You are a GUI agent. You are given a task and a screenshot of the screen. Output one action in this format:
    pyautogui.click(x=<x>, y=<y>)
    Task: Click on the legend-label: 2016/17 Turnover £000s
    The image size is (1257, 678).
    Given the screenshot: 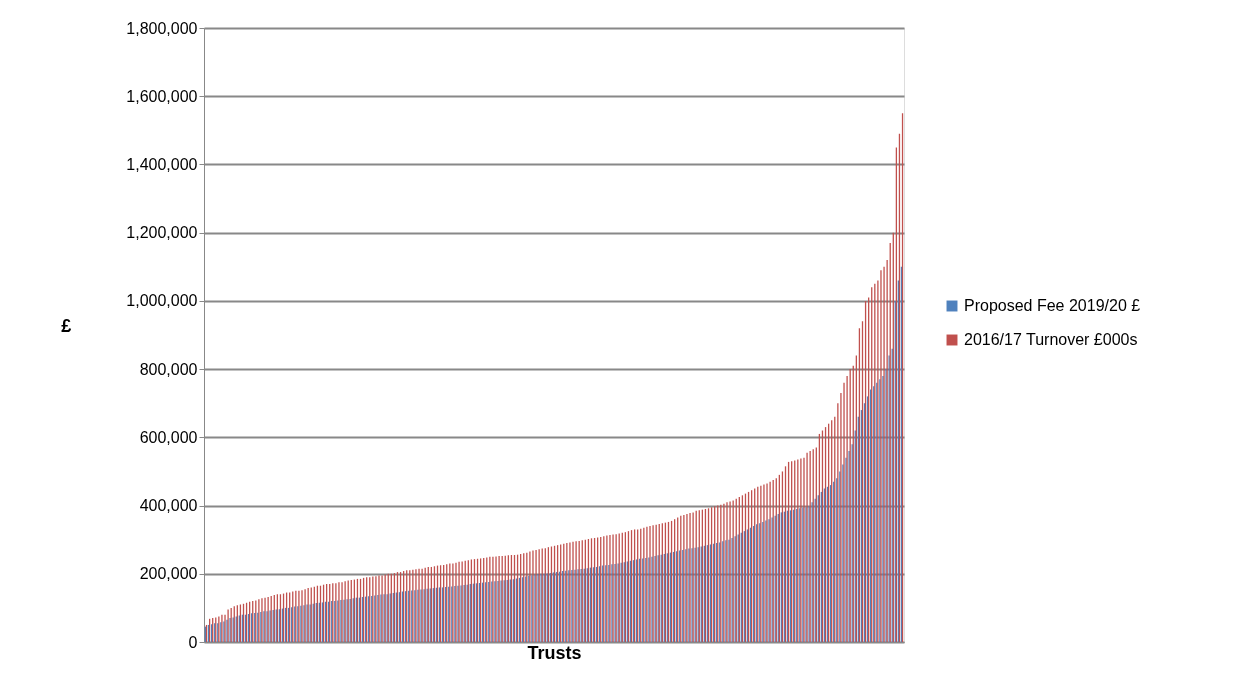 What is the action you would take?
    pyautogui.click(x=1051, y=339)
    